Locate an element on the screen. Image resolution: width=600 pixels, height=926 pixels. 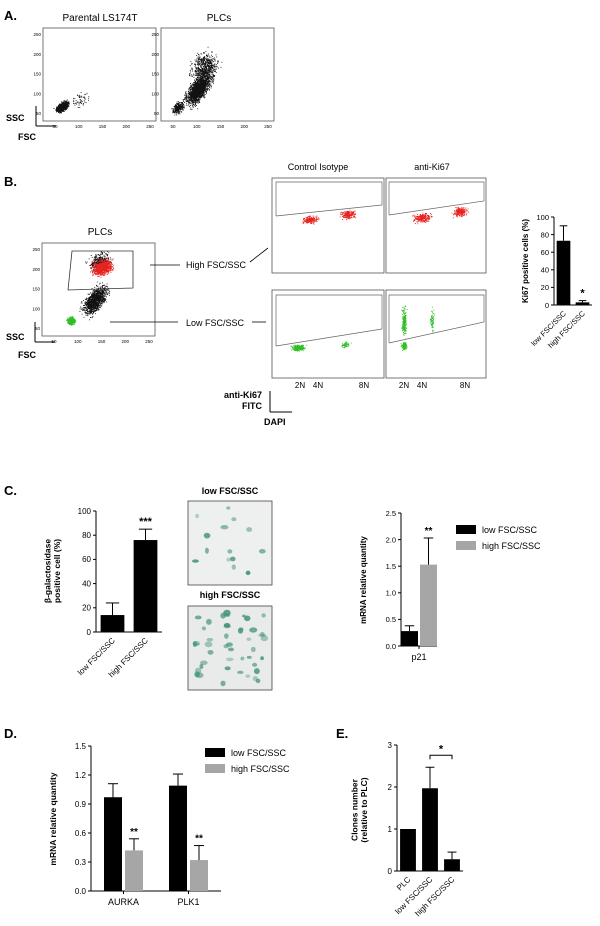
x-tick-label: 200 is located at coordinates (244, 126).